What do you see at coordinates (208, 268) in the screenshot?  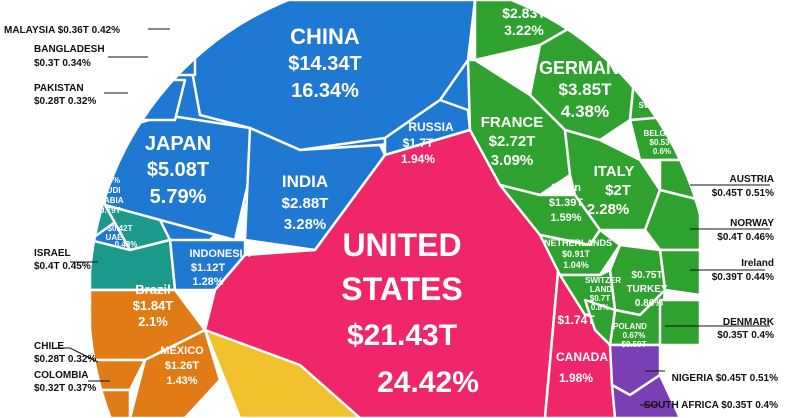 I see `label-indonesia-value: $1.12T` at bounding box center [208, 268].